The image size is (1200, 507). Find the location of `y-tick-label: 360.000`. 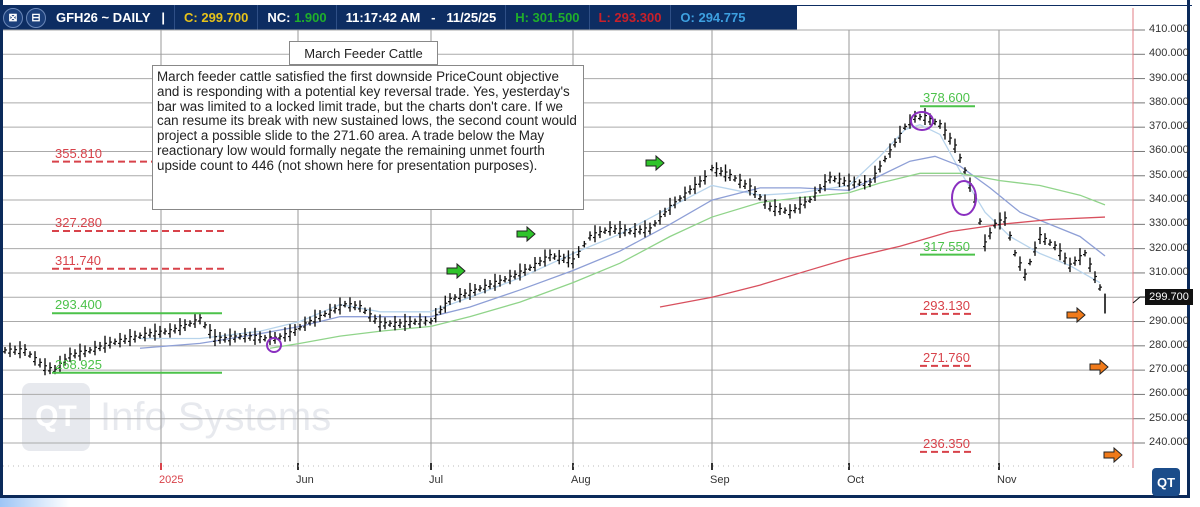

y-tick-label: 360.000 is located at coordinates (1169, 150).